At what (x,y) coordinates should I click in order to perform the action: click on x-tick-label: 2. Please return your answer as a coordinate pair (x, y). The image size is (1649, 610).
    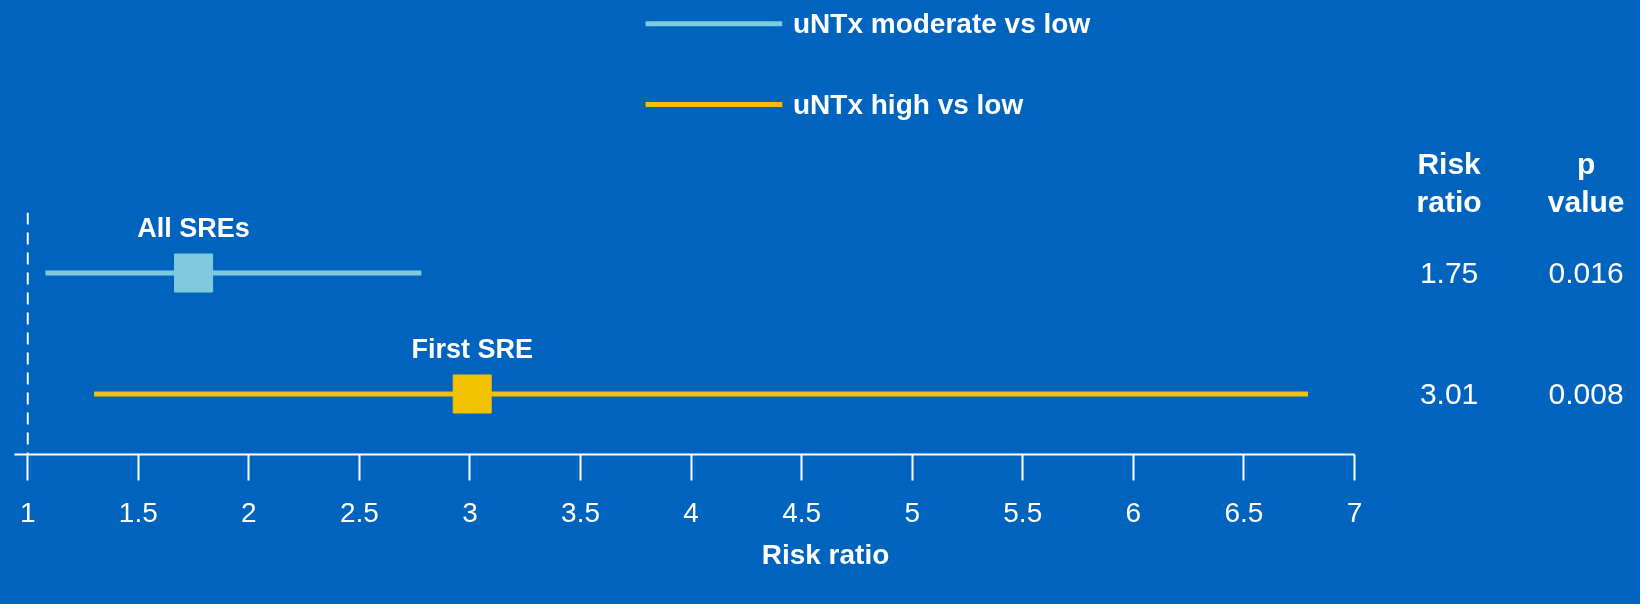
    Looking at the image, I should click on (249, 512).